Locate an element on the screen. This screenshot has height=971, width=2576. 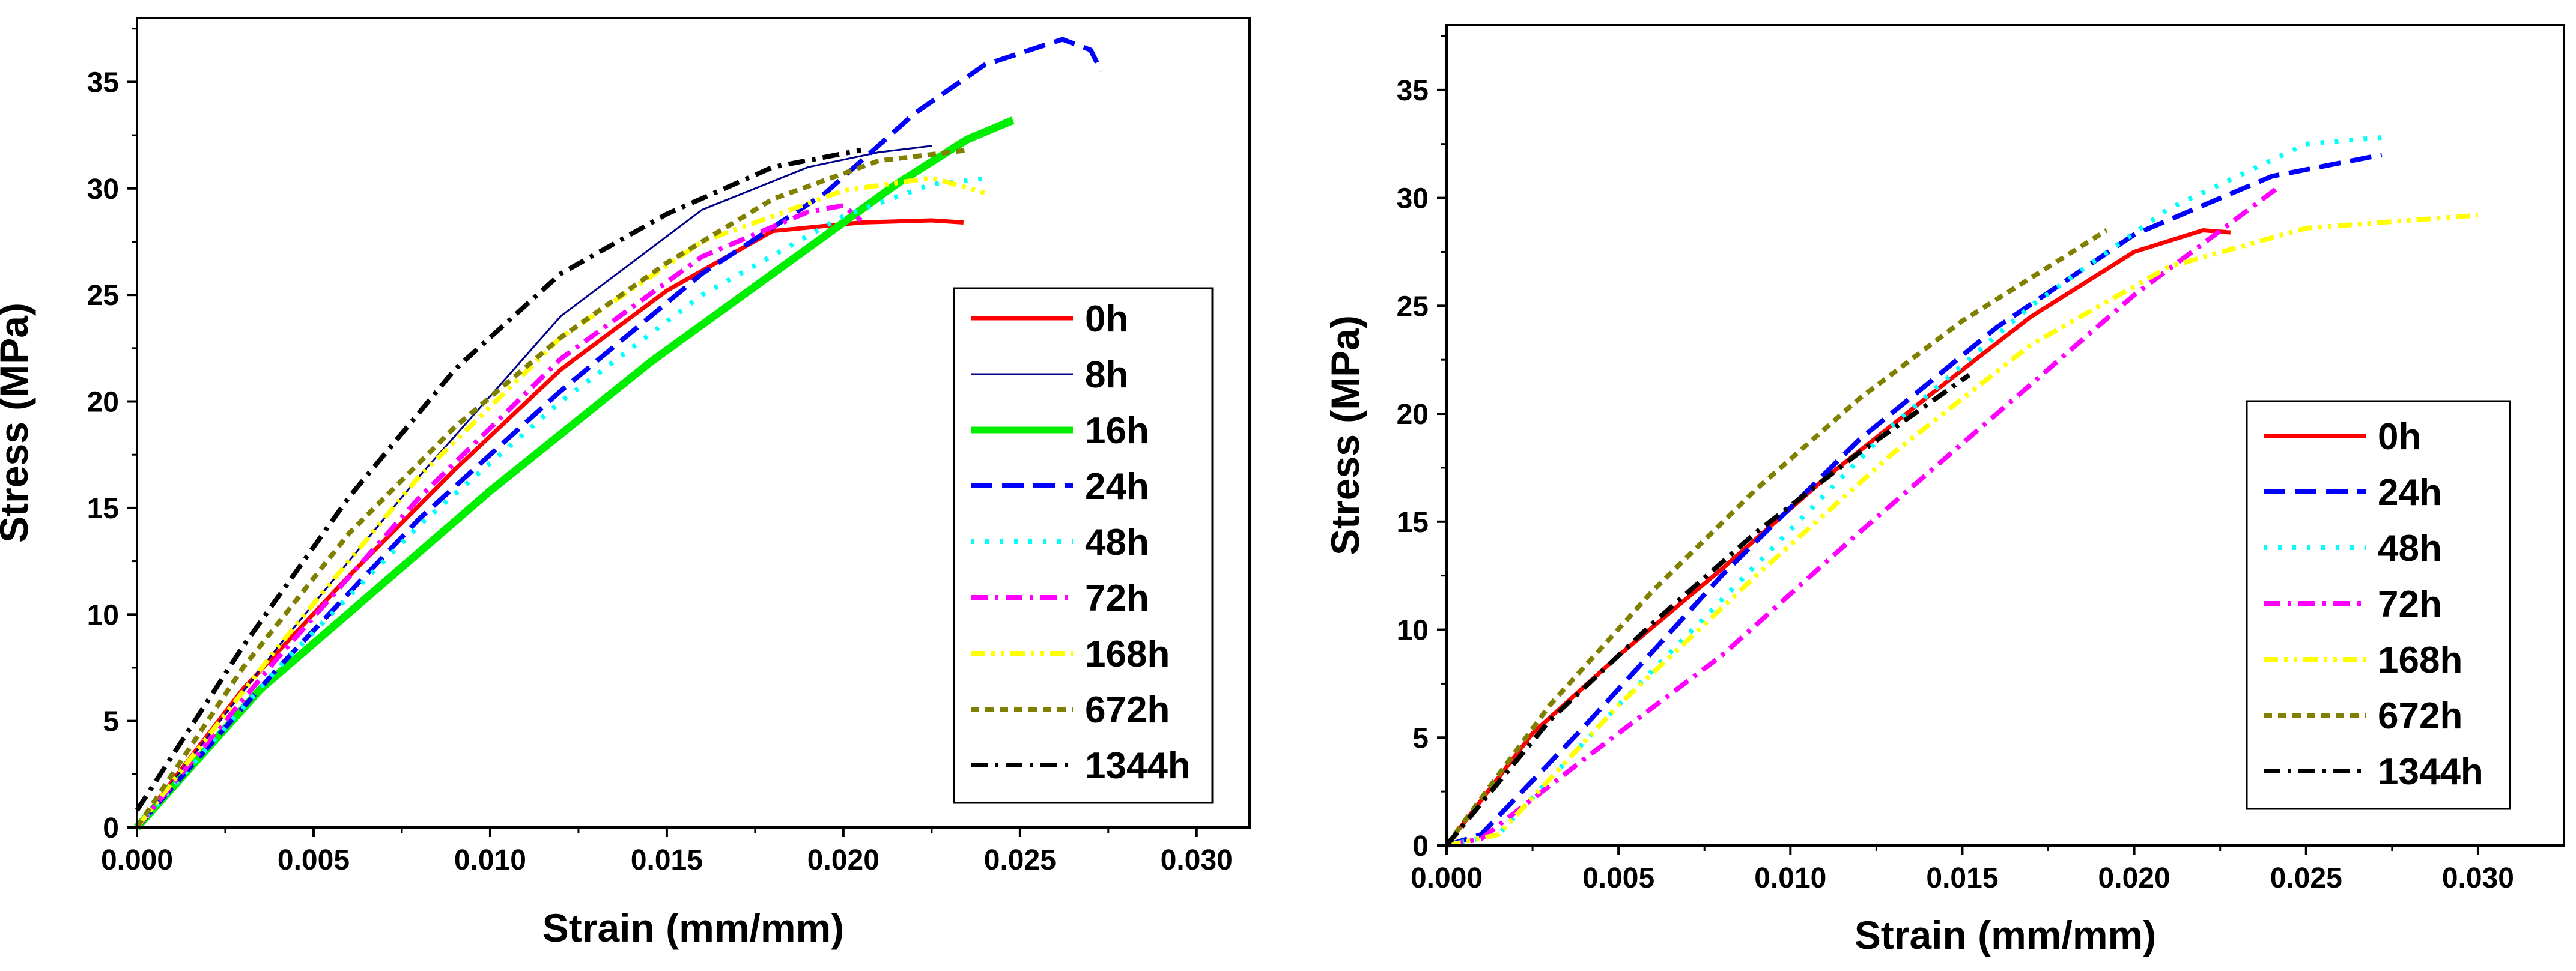
legend-label-8h: 8h is located at coordinates (1106, 375).